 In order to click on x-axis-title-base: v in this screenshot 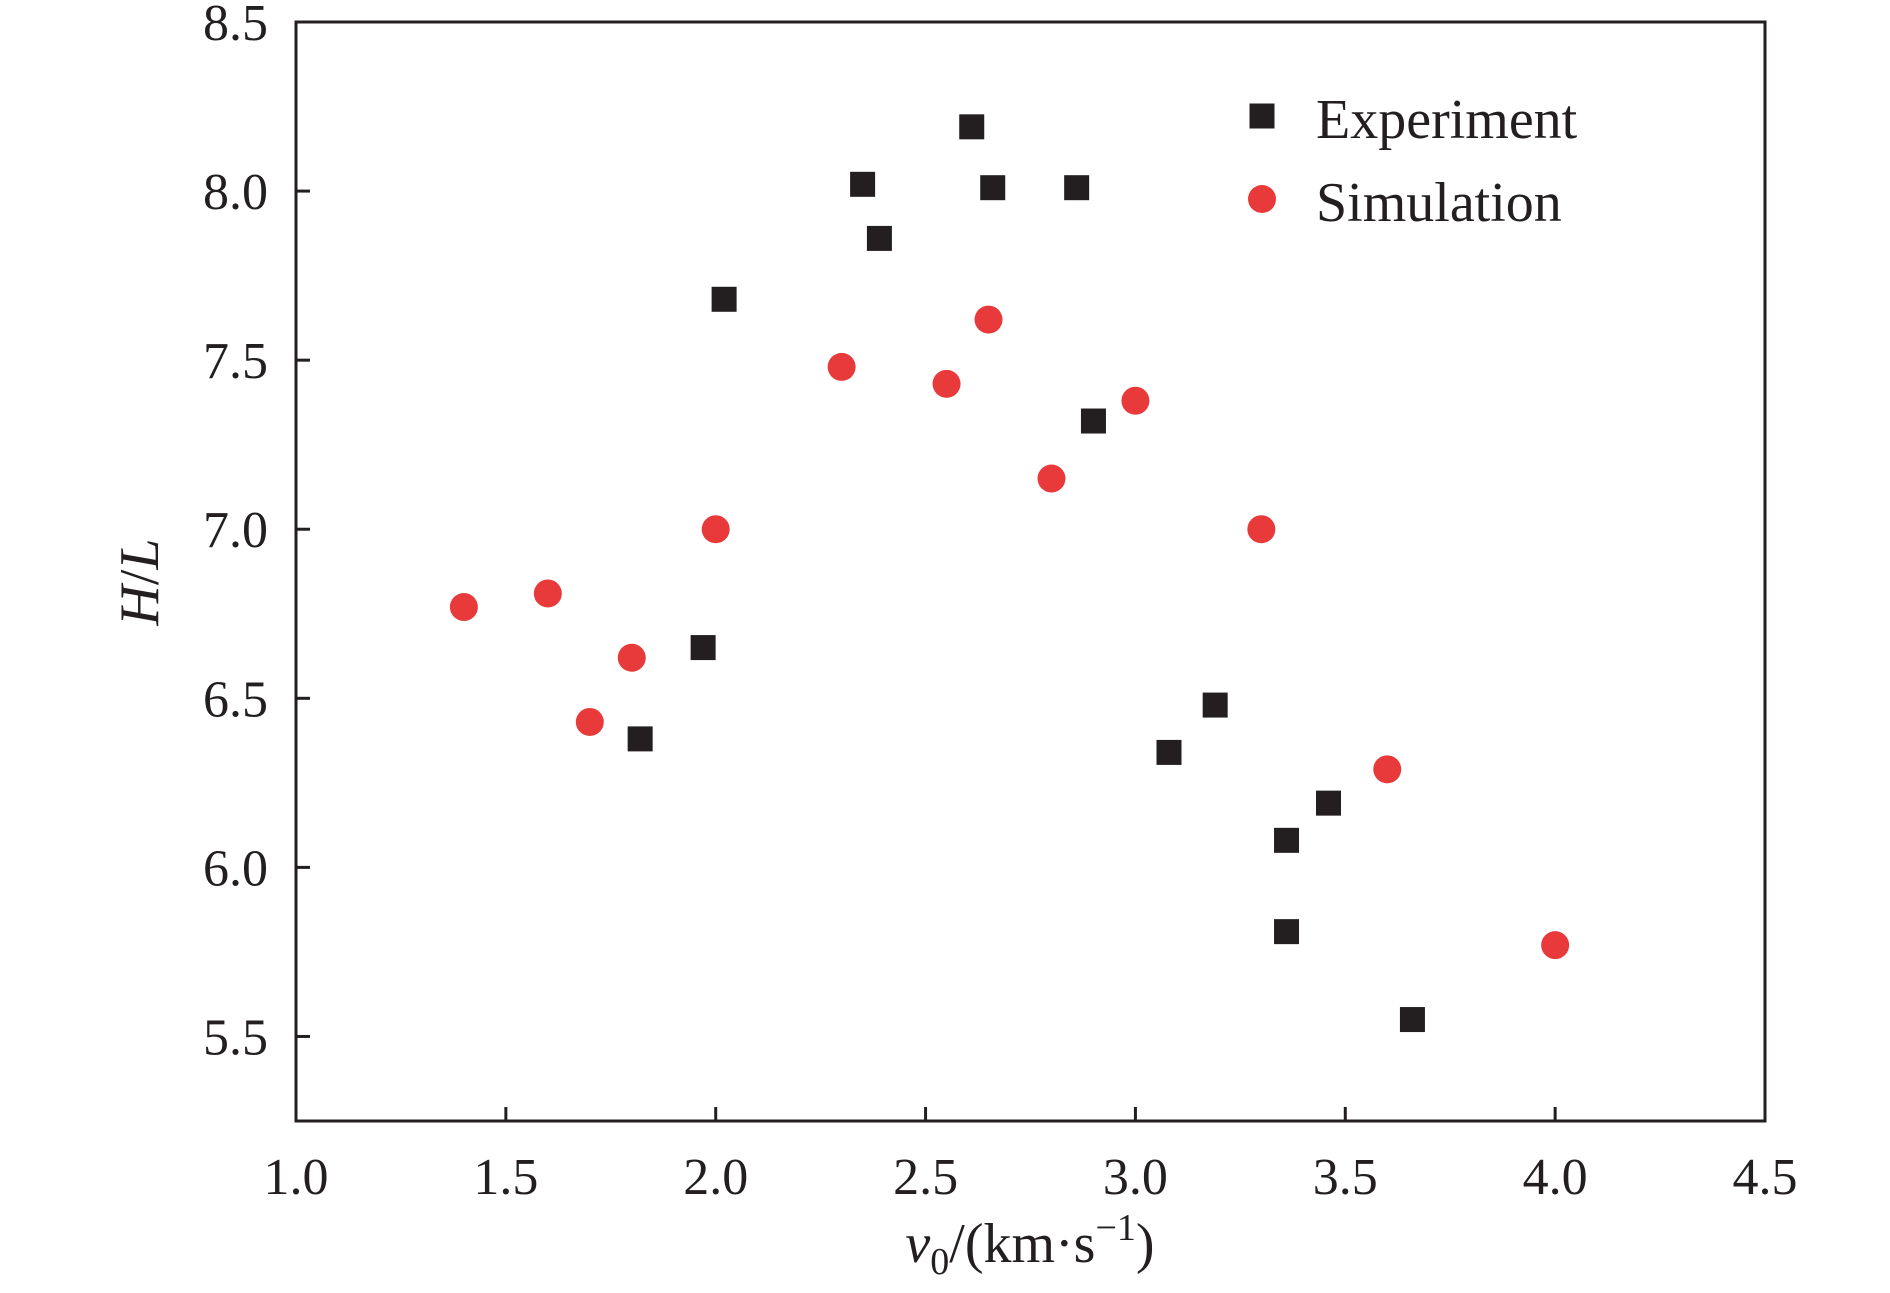, I will do `click(917, 1244)`.